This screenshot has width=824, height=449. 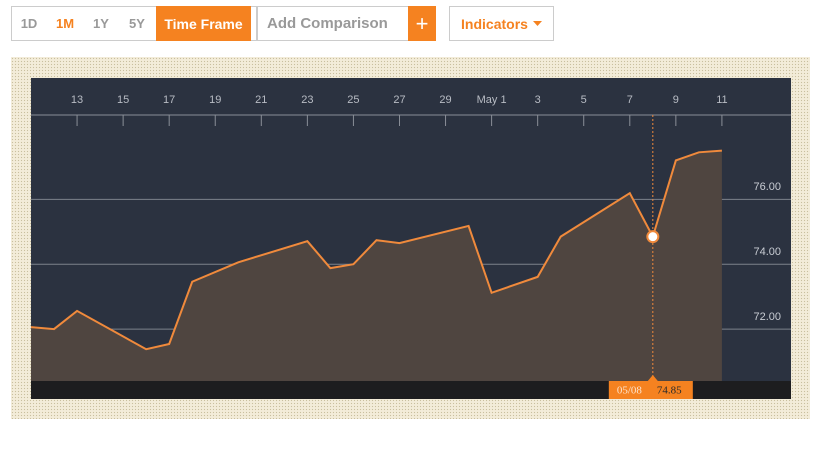 I want to click on x-tick-label: 29, so click(x=445, y=100).